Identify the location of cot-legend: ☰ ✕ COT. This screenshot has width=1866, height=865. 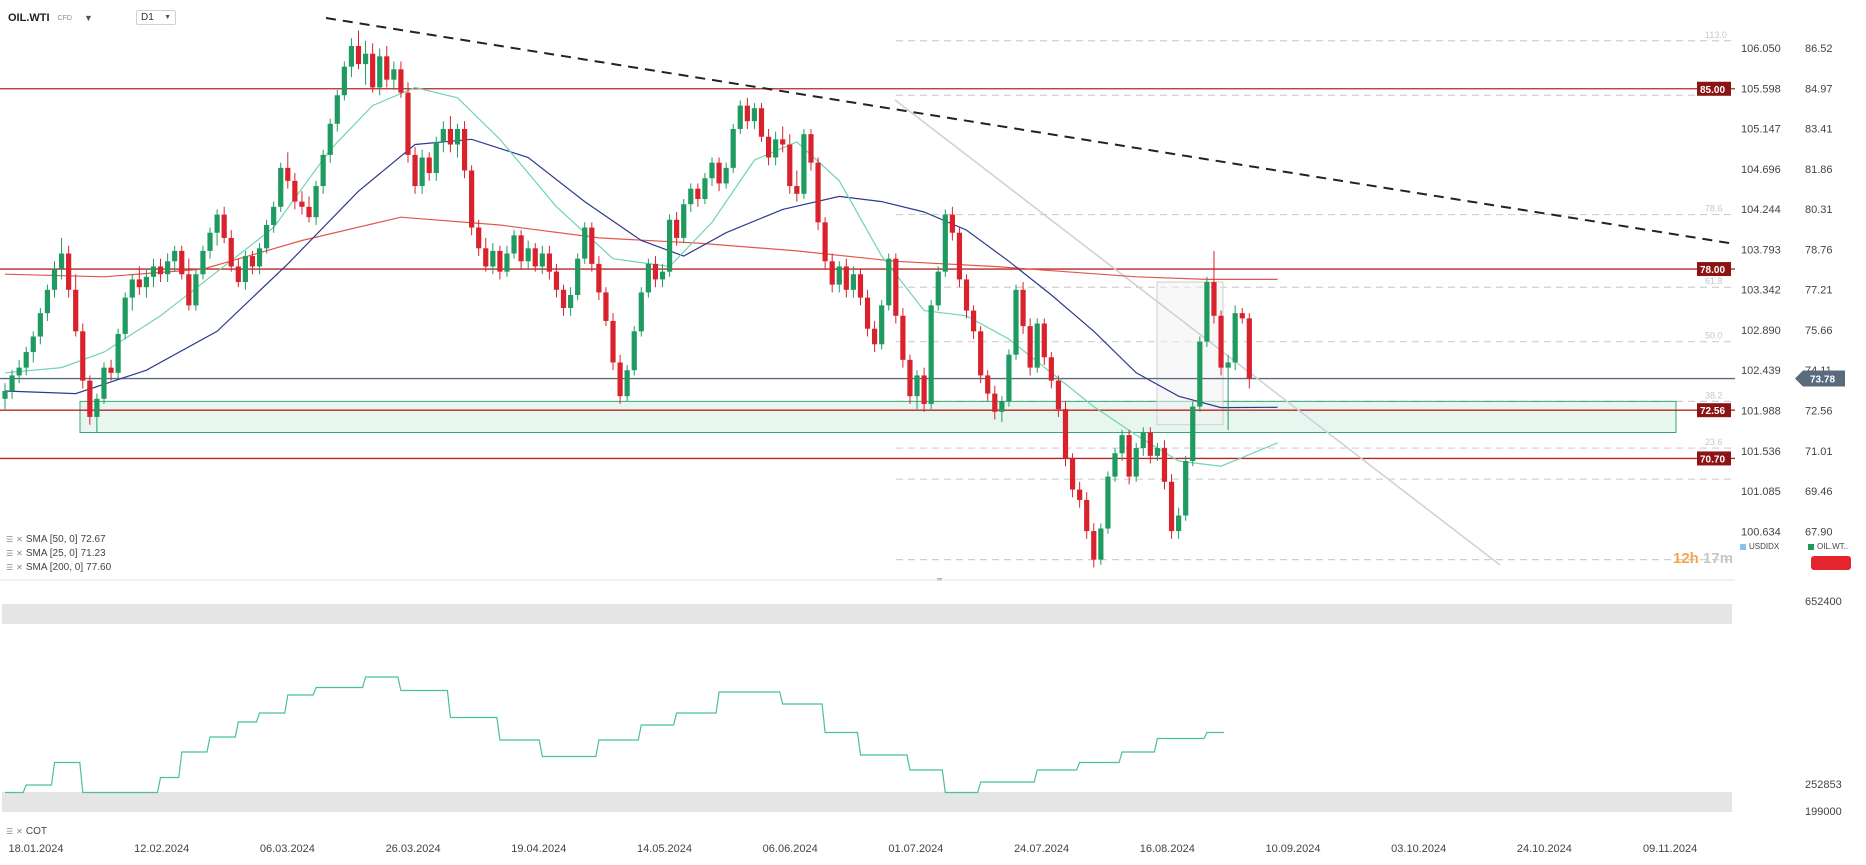
(26, 831).